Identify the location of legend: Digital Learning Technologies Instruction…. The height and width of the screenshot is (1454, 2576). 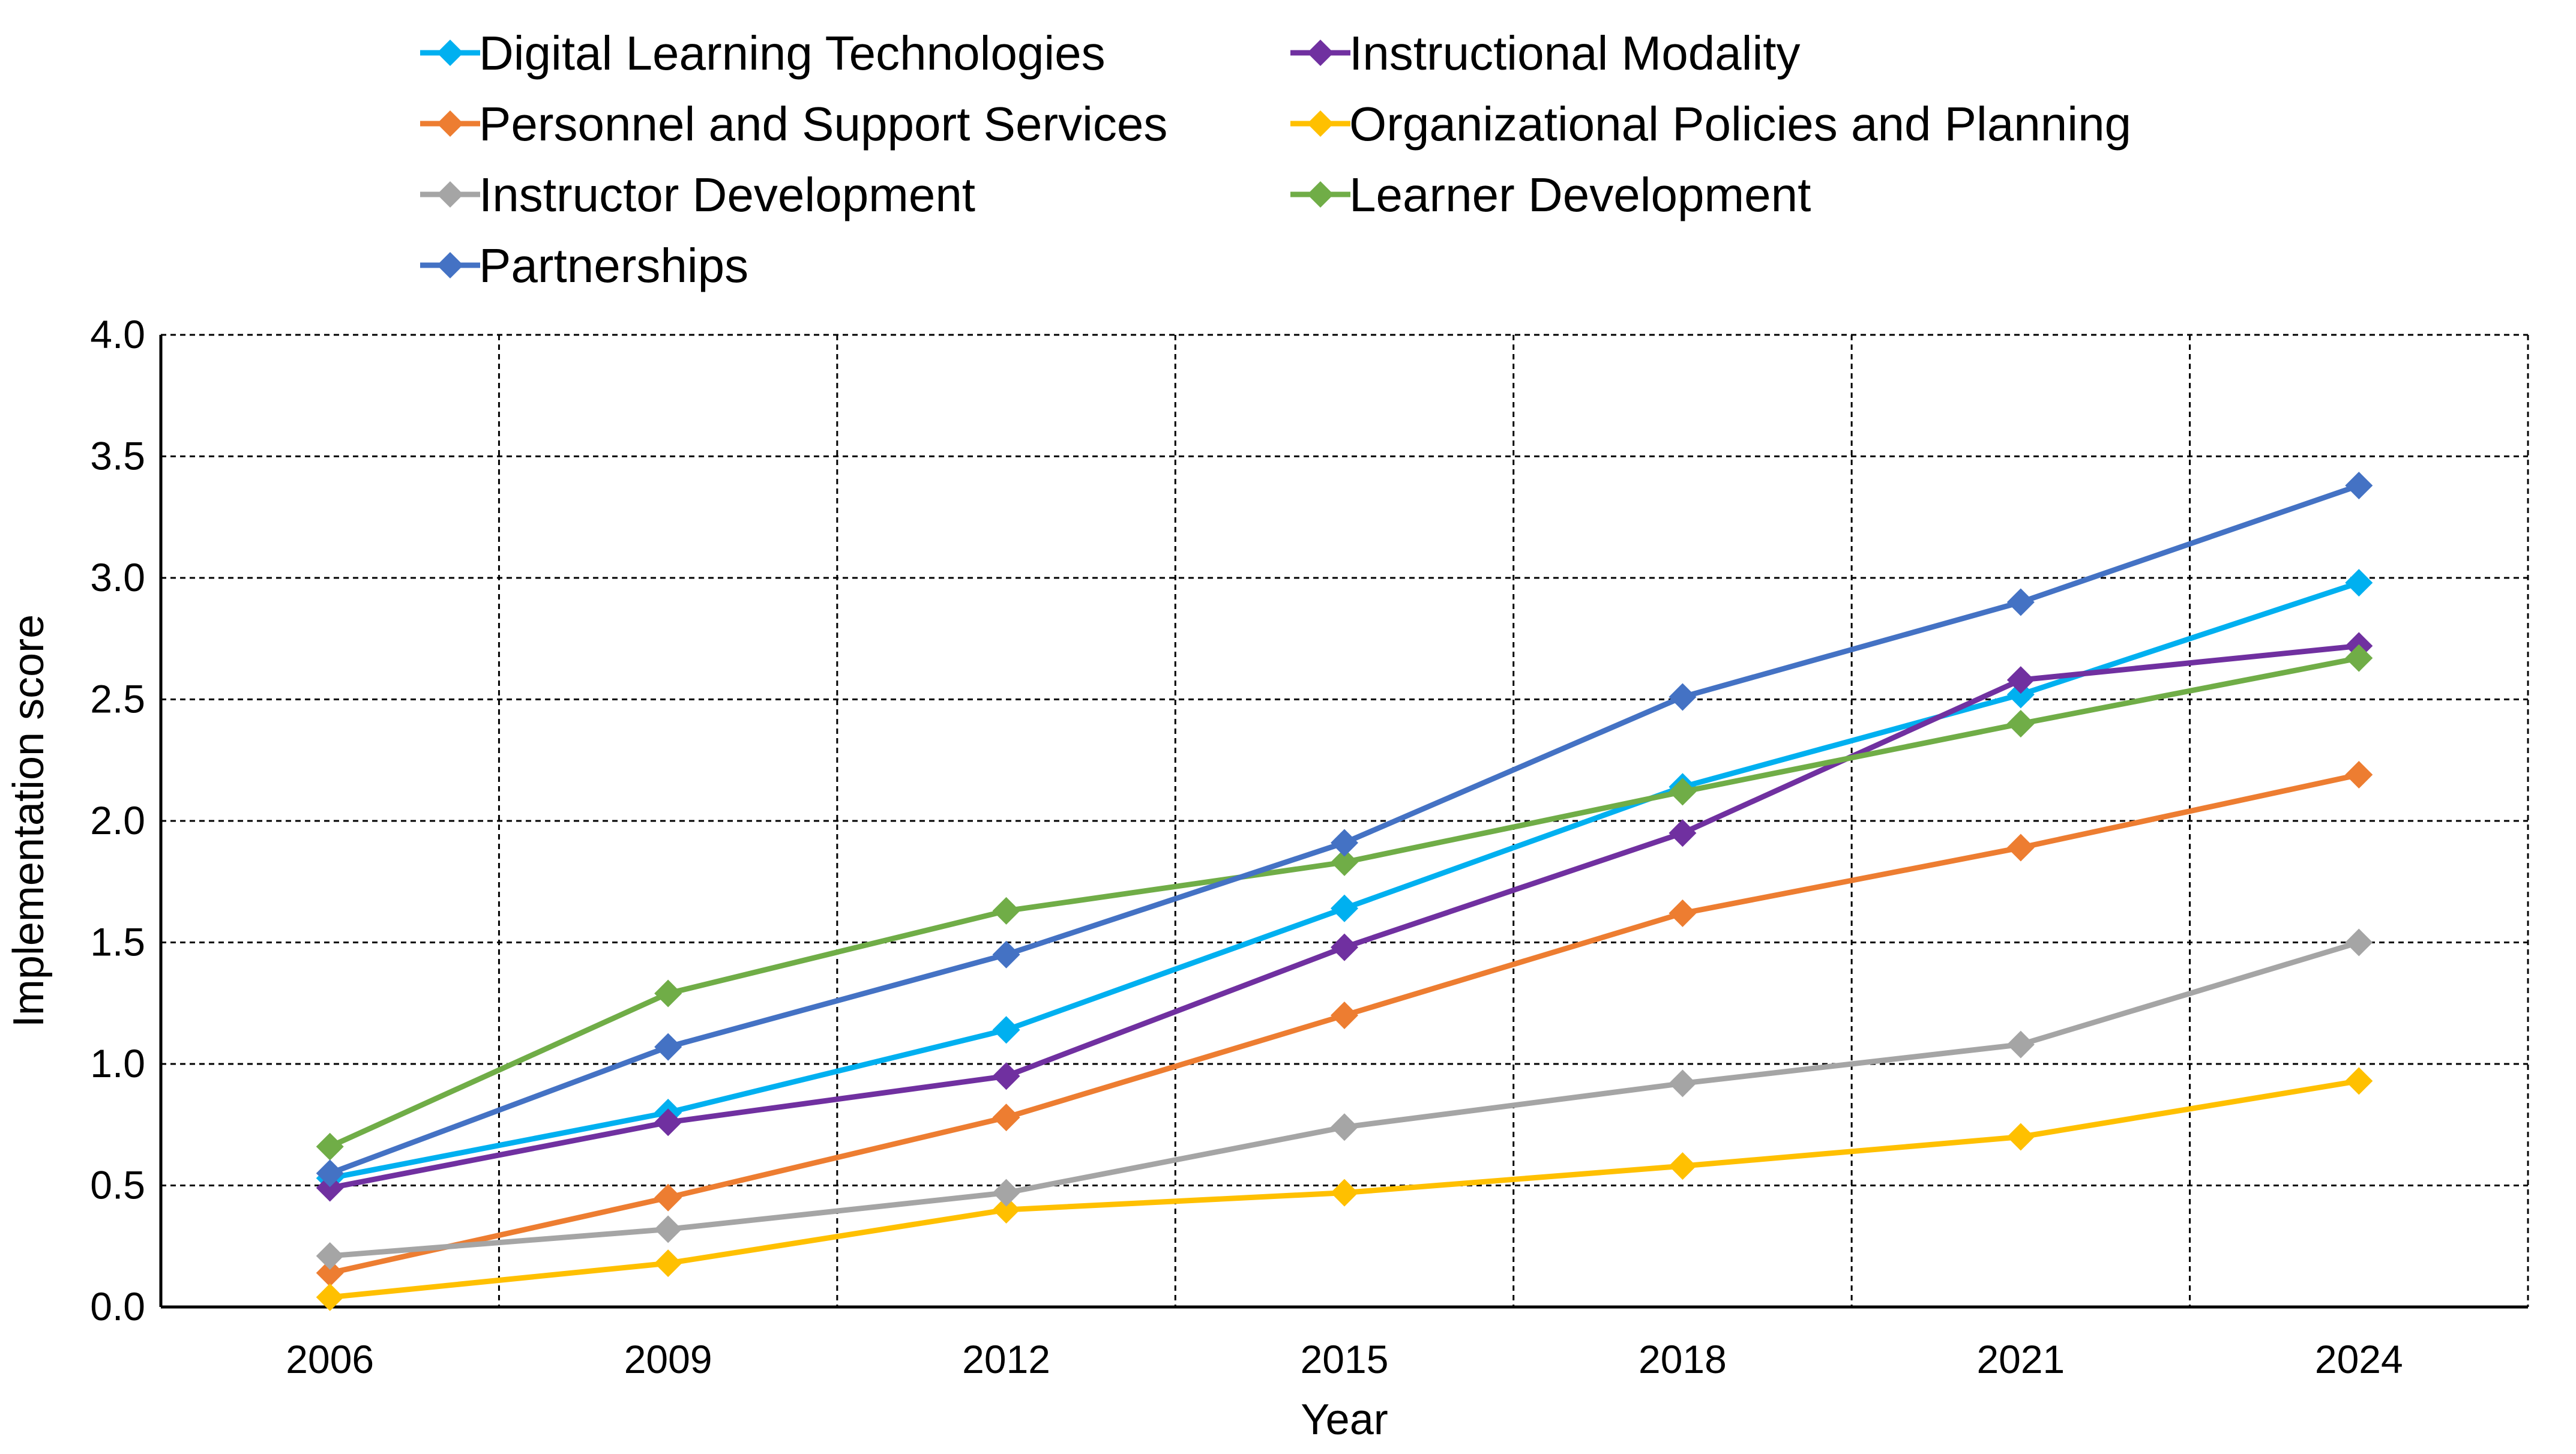
(1275, 159).